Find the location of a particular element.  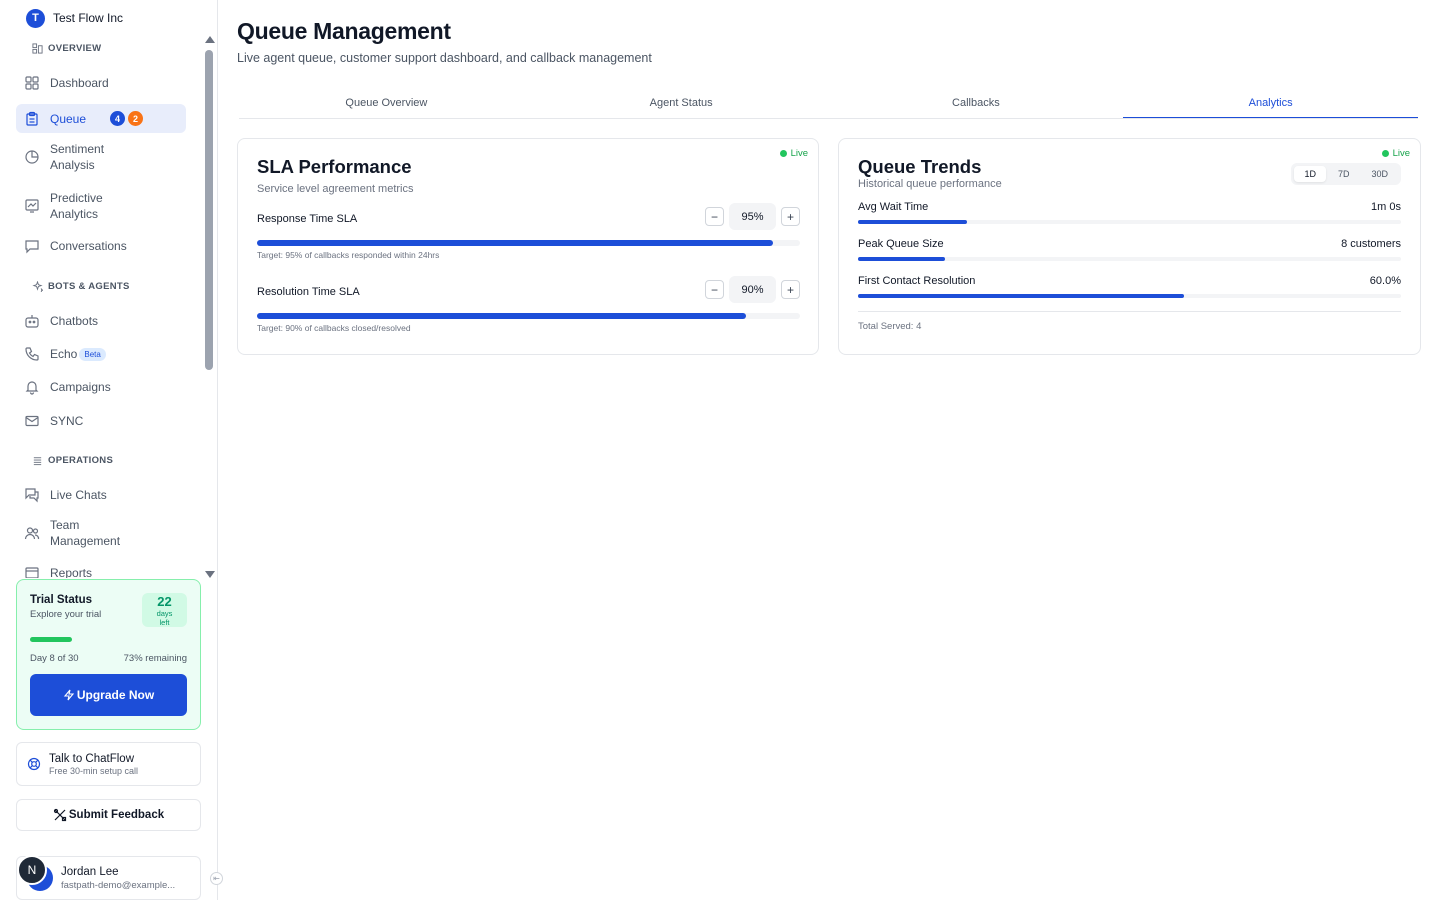

overview-icon is located at coordinates (37, 48).